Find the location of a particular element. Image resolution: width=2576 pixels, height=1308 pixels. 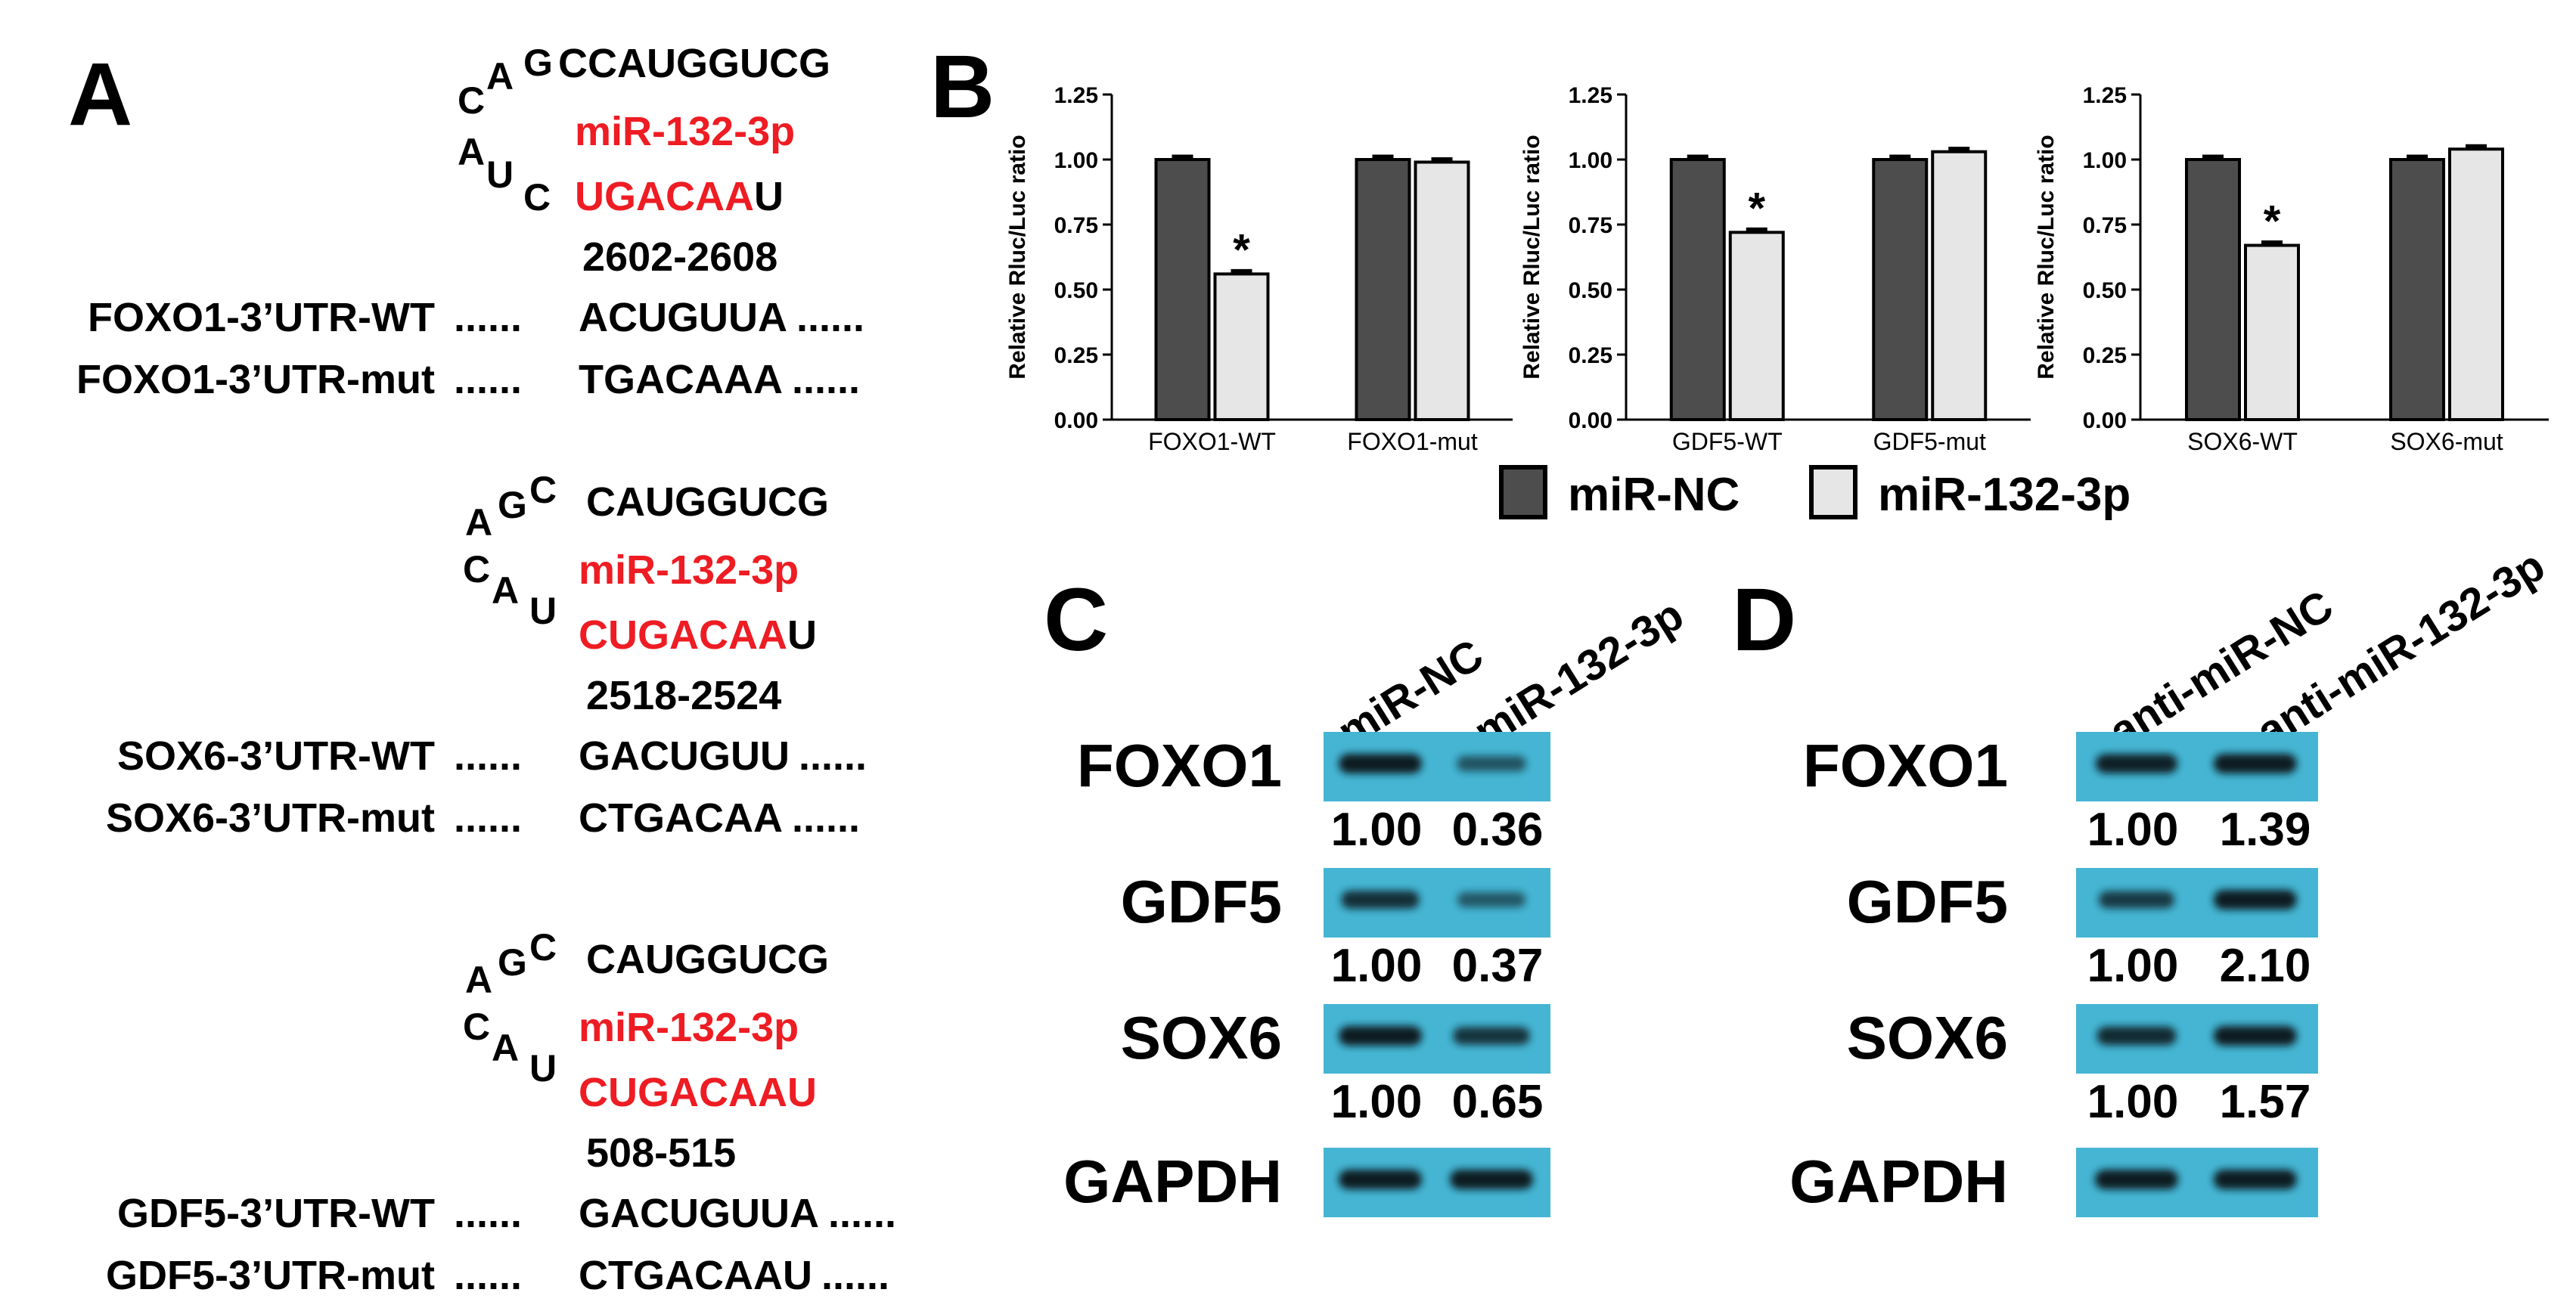

lane-label: miR-132-3p is located at coordinates (1578, 673).